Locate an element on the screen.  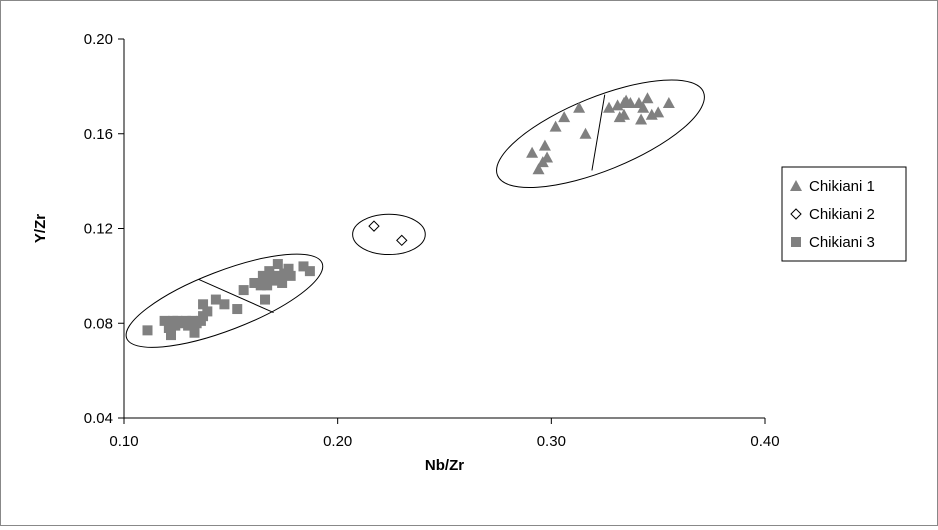
legend-label: Chikiani 2 is located at coordinates (842, 214).